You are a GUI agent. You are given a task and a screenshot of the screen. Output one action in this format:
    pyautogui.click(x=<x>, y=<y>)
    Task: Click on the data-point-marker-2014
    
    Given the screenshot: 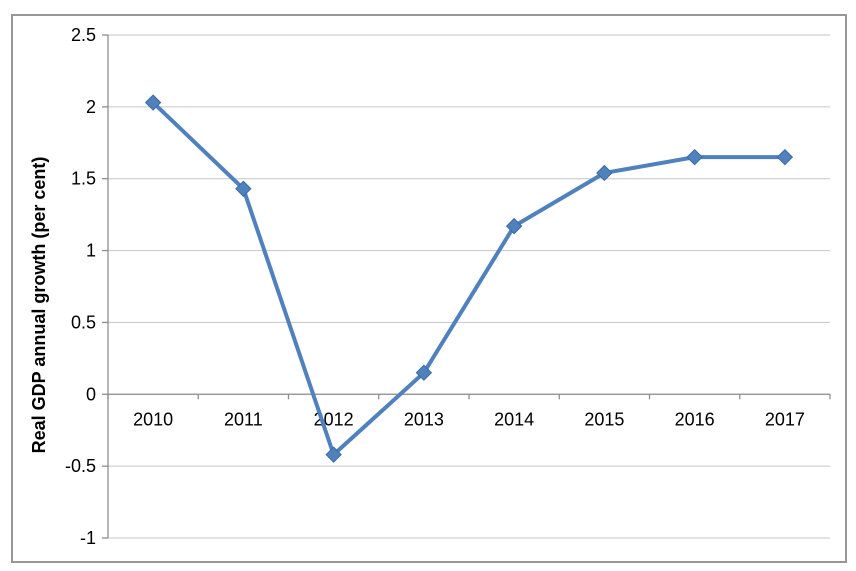 What is the action you would take?
    pyautogui.click(x=514, y=226)
    